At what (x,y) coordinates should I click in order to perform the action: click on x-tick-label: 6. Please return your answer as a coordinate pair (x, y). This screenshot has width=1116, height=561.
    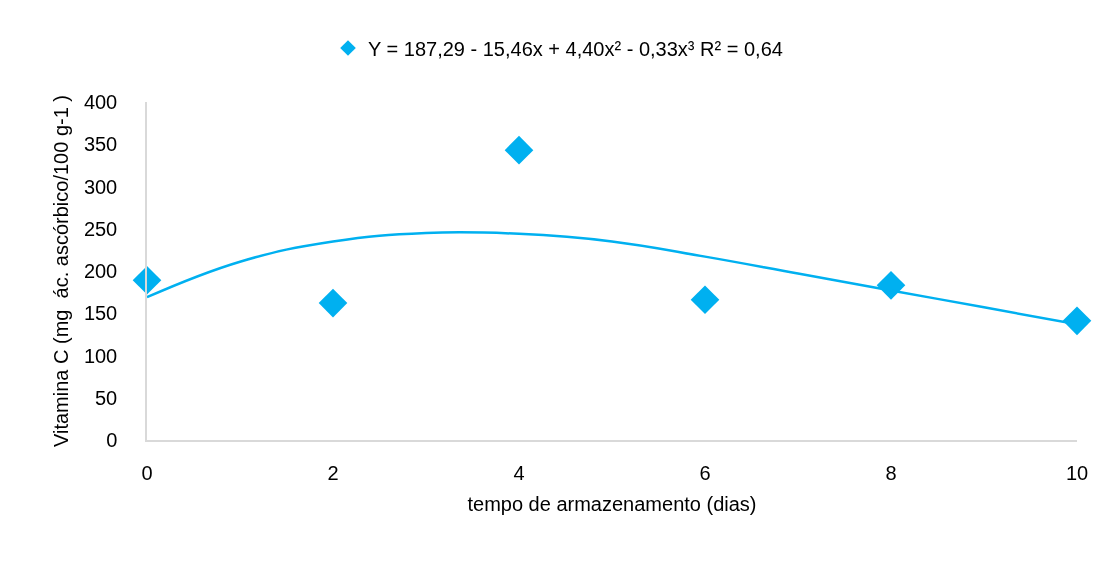
    Looking at the image, I should click on (705, 472).